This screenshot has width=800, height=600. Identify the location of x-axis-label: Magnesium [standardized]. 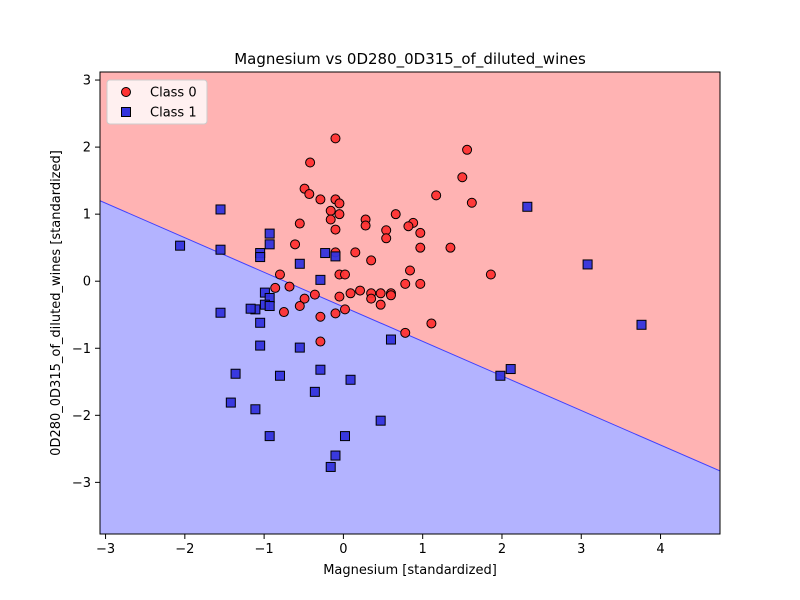
(410, 570).